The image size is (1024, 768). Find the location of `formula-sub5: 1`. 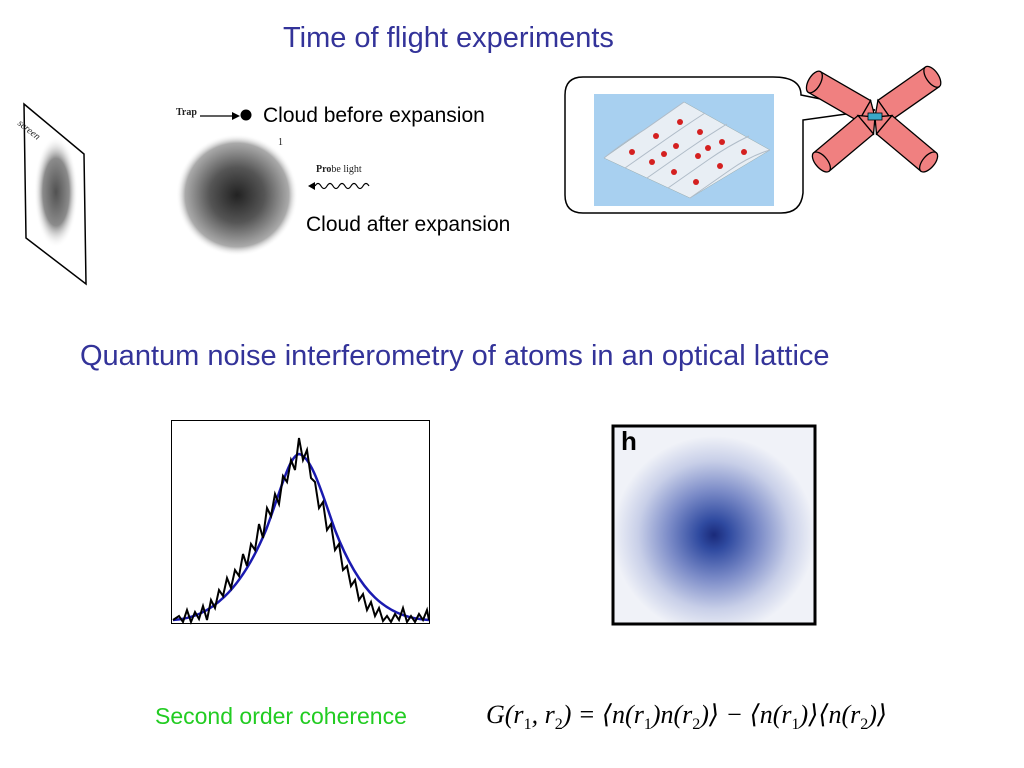

formula-sub5: 1 is located at coordinates (795, 725).